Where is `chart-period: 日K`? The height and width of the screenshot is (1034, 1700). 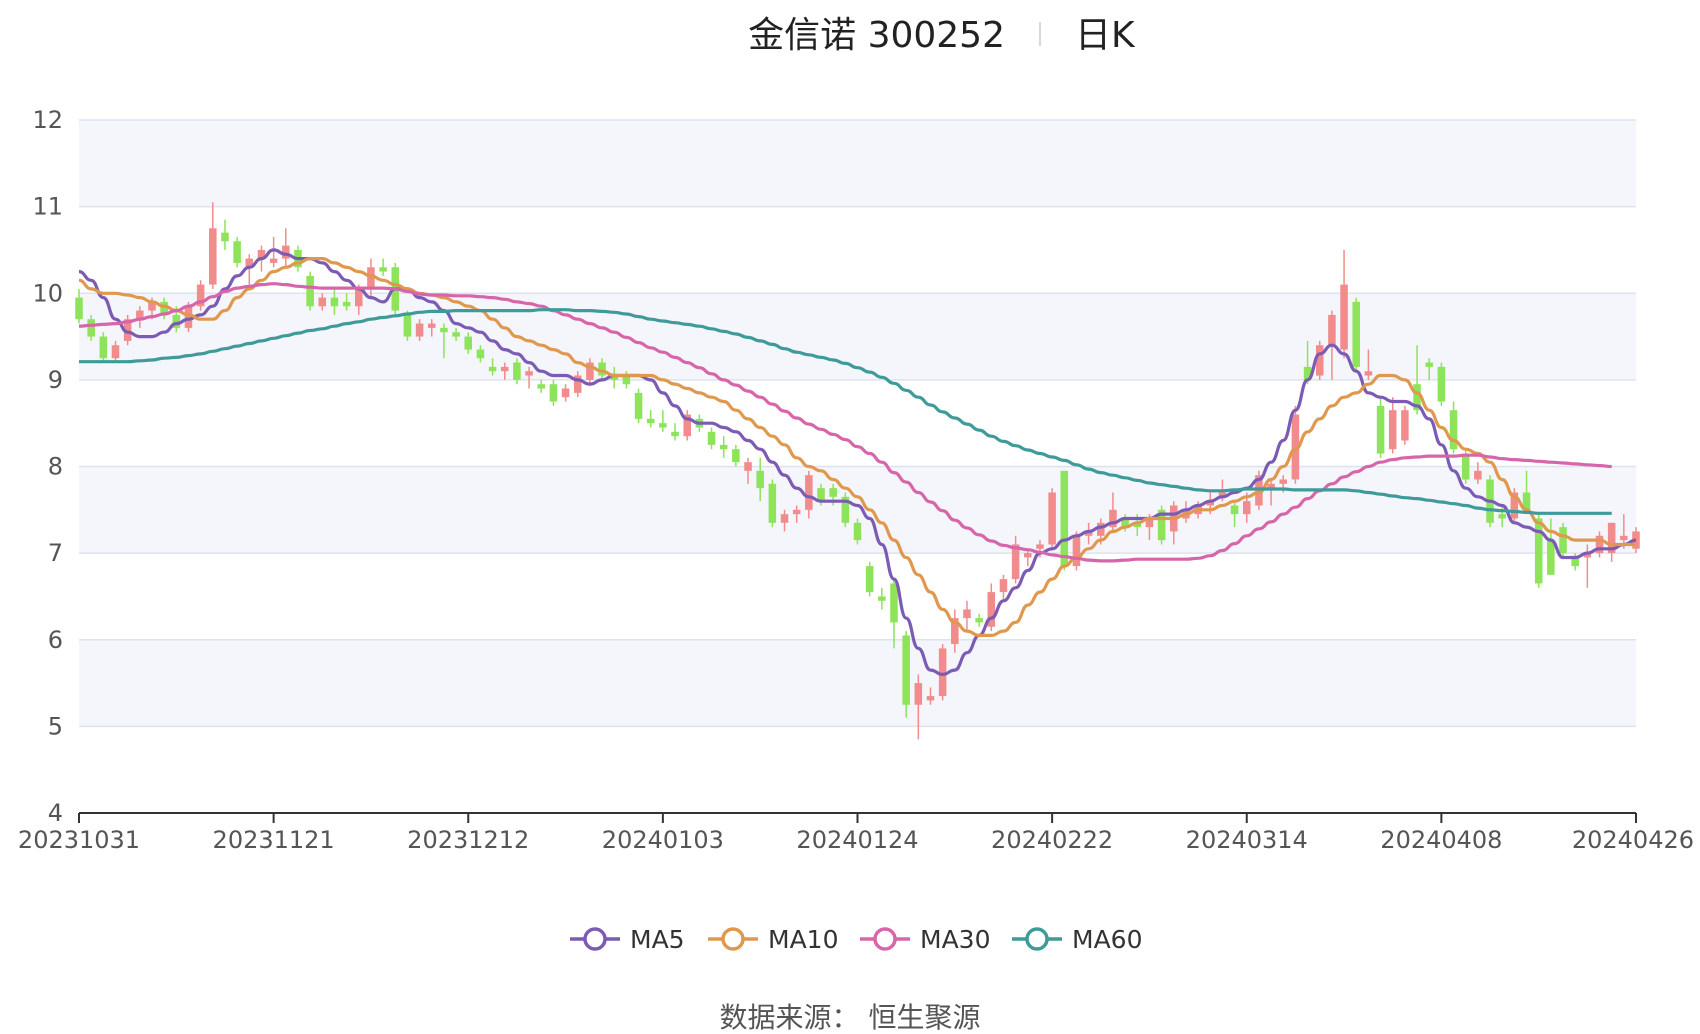
chart-period: 日K is located at coordinates (1105, 35).